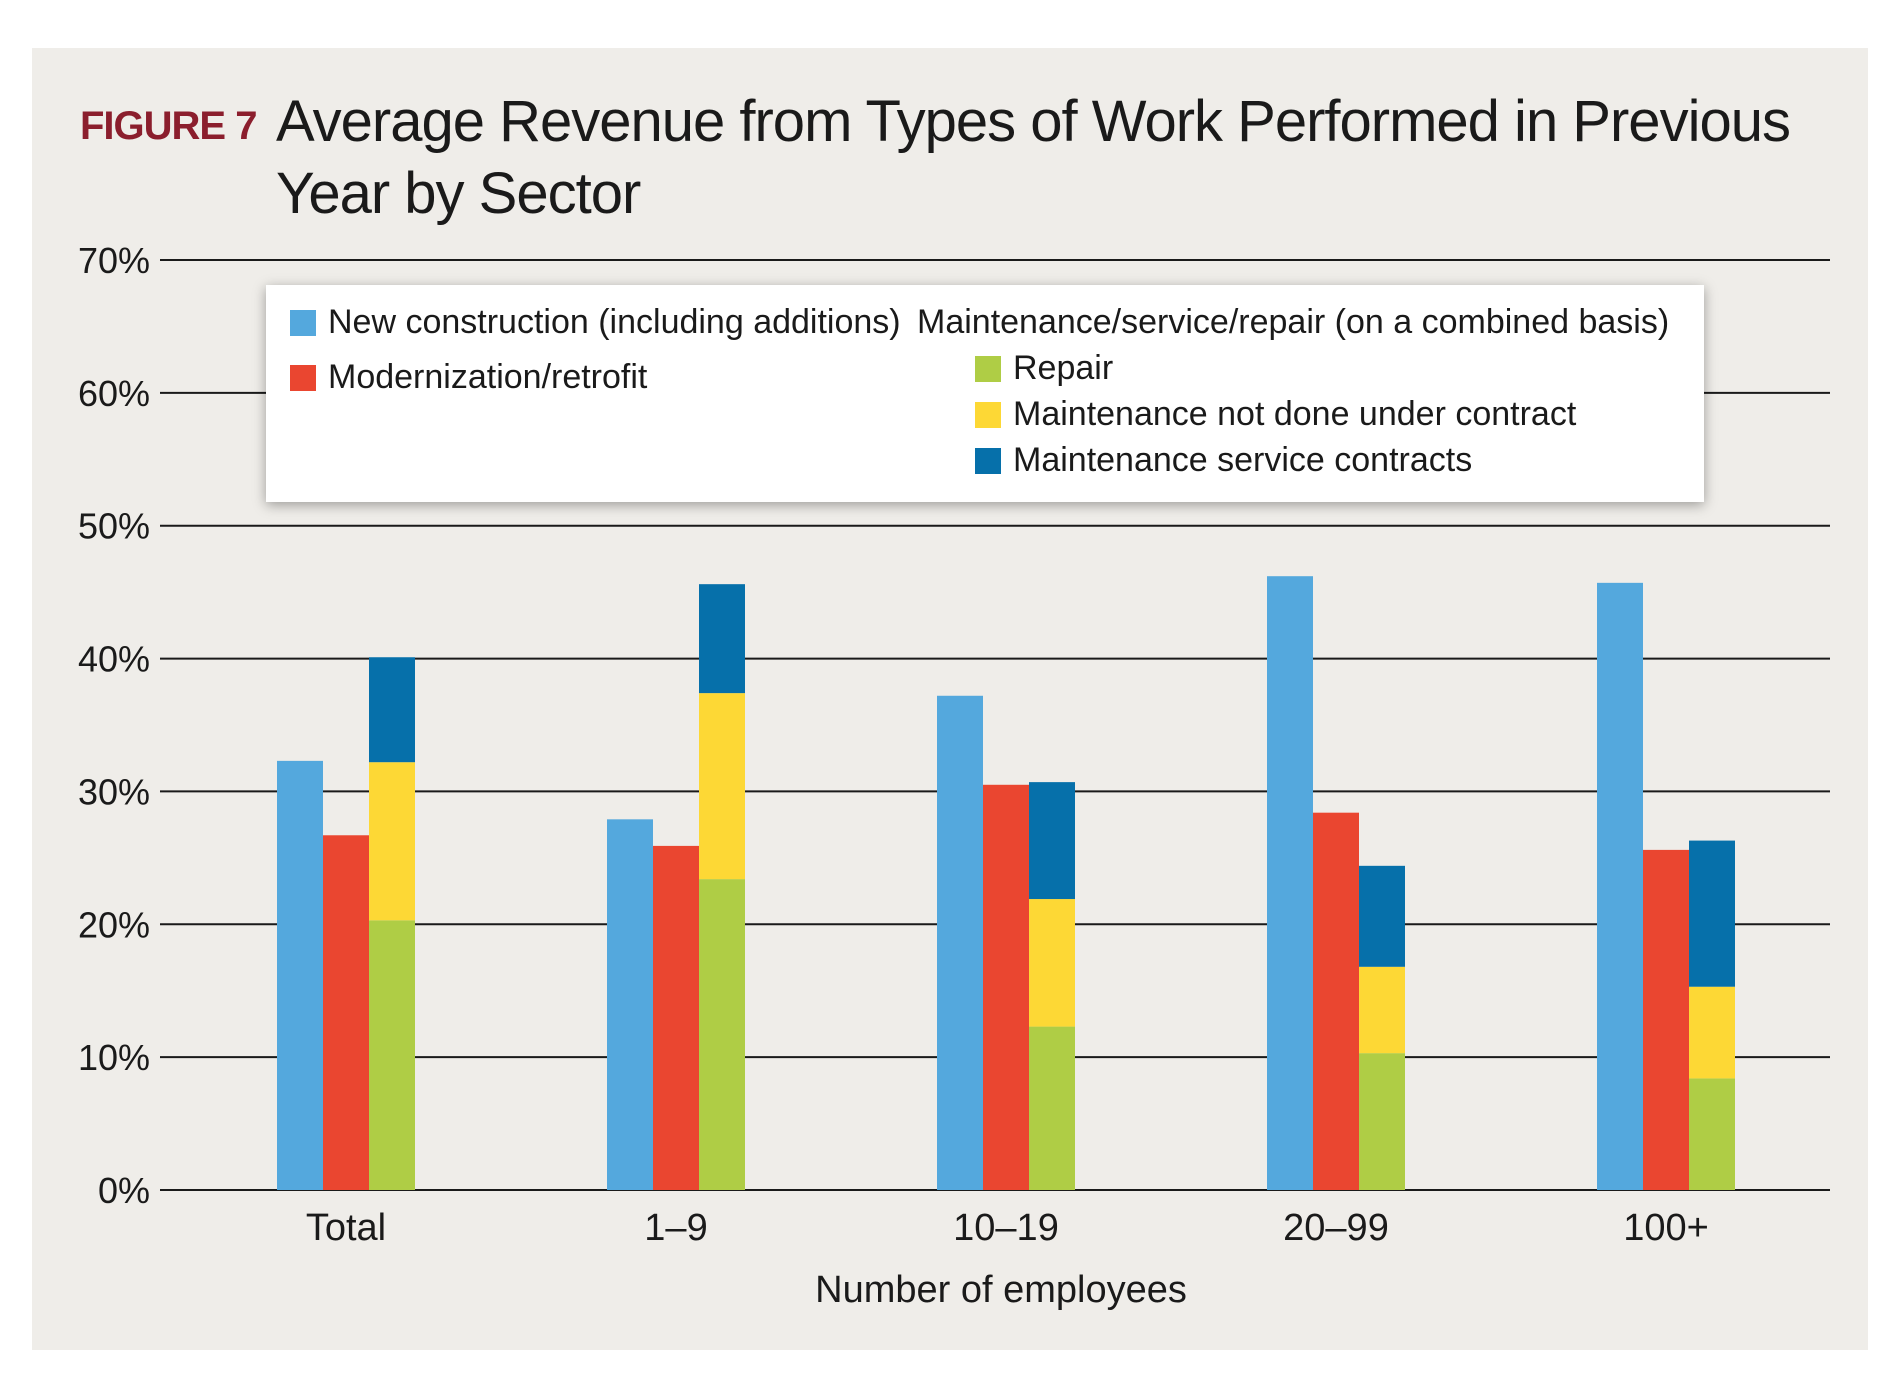 The height and width of the screenshot is (1388, 1900). Describe the element at coordinates (1243, 460) in the screenshot. I see `legend-label-maintenance-contracts: Maintenance service contracts` at that location.